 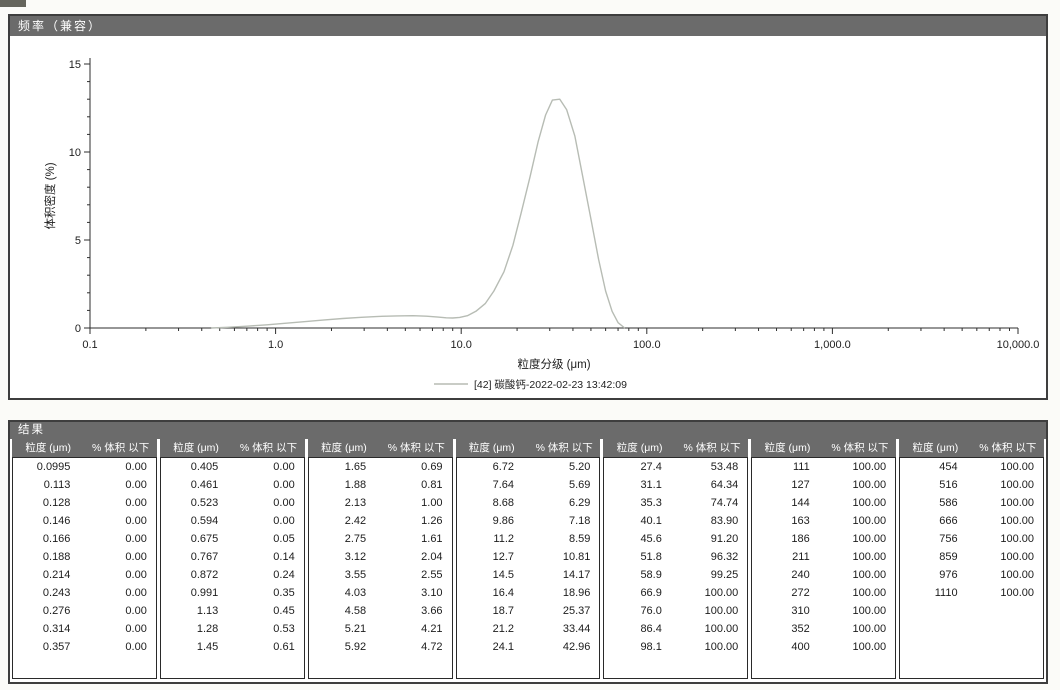 What do you see at coordinates (56, 539) in the screenshot?
I see `size-cell: 0.166` at bounding box center [56, 539].